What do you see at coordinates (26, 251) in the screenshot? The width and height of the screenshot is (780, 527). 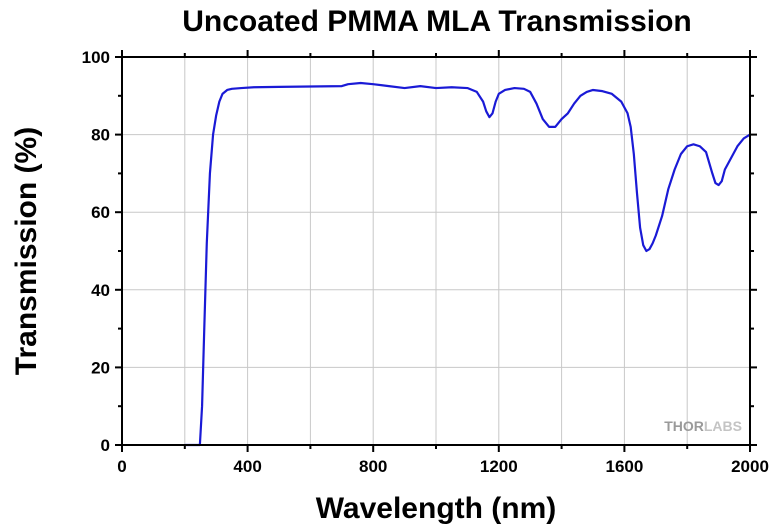 I see `y-axis-label: Transmission (%)` at bounding box center [26, 251].